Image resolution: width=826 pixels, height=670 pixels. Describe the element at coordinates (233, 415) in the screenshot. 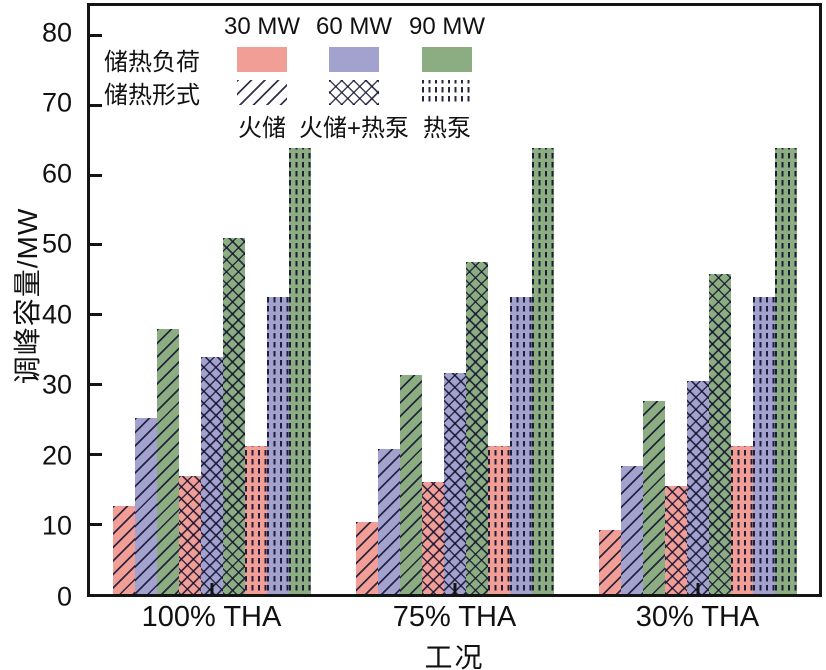

I see `bar-100% THA-火储+热泵-90 MW` at that location.